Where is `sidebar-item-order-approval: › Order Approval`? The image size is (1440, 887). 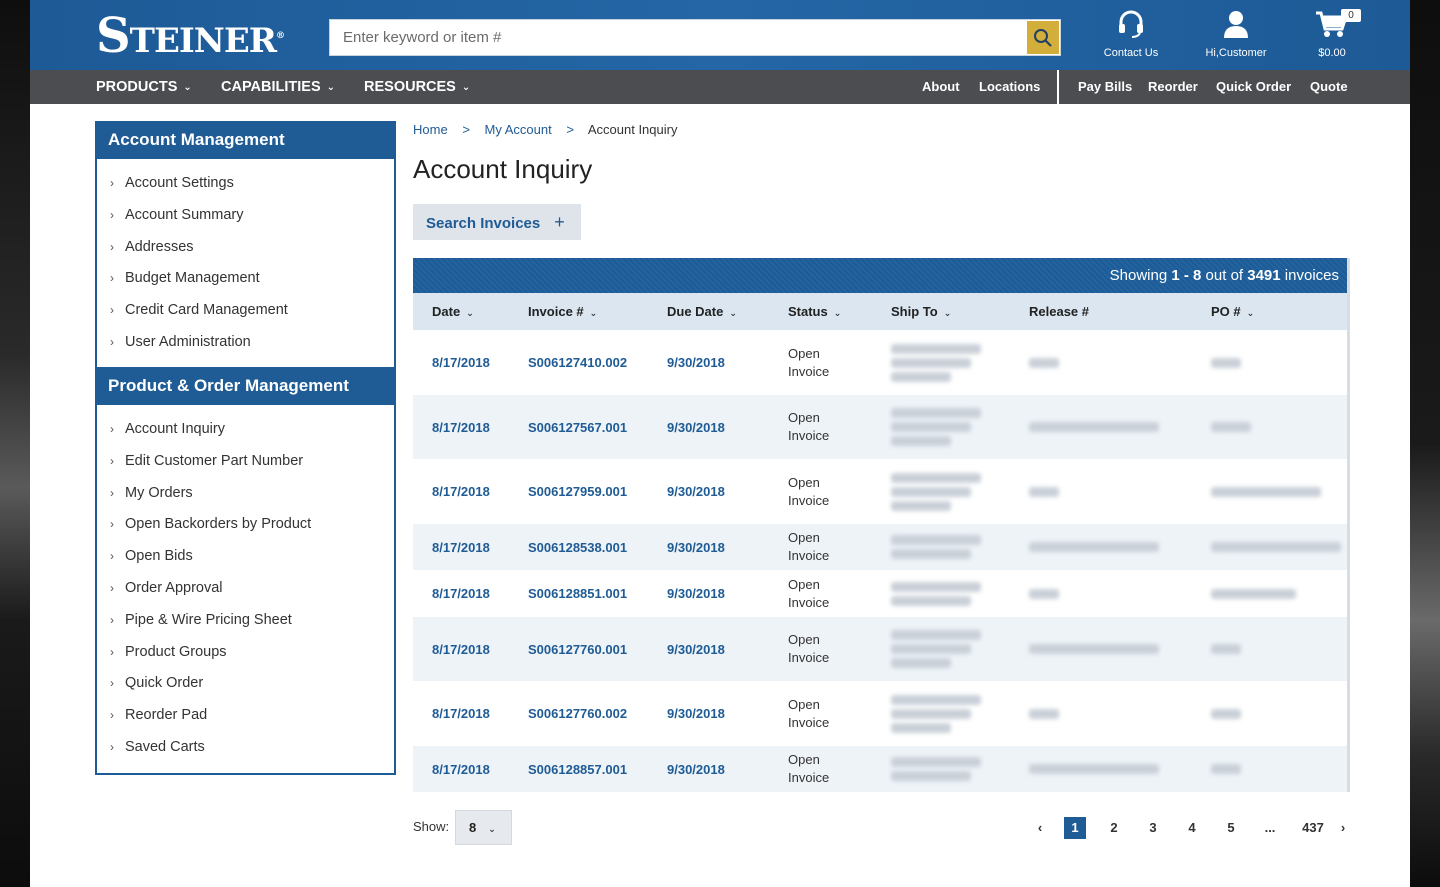 sidebar-item-order-approval: › Order Approval is located at coordinates (245, 592).